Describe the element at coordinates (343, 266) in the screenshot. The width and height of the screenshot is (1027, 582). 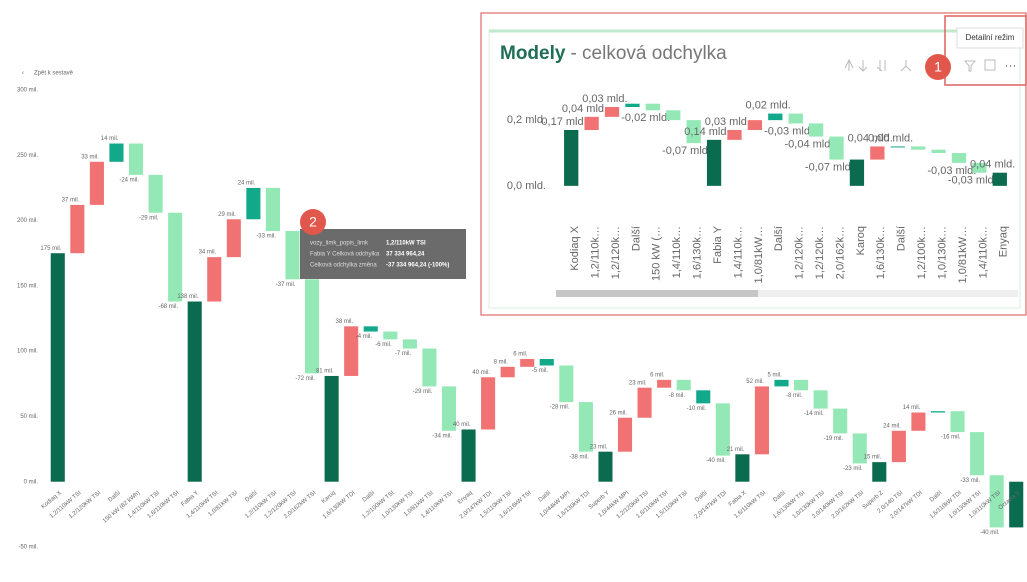
I see `tooltip-key: Celková odchylka změna` at that location.